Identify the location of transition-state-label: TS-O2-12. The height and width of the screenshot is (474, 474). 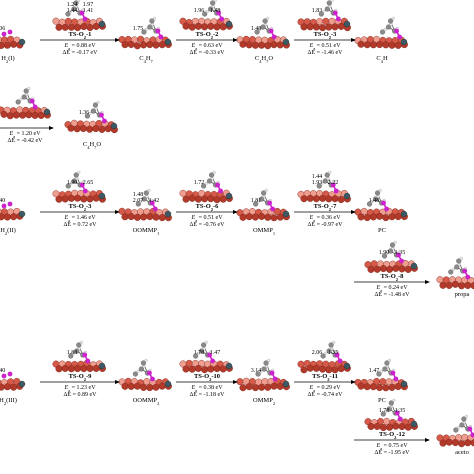
(392, 435).